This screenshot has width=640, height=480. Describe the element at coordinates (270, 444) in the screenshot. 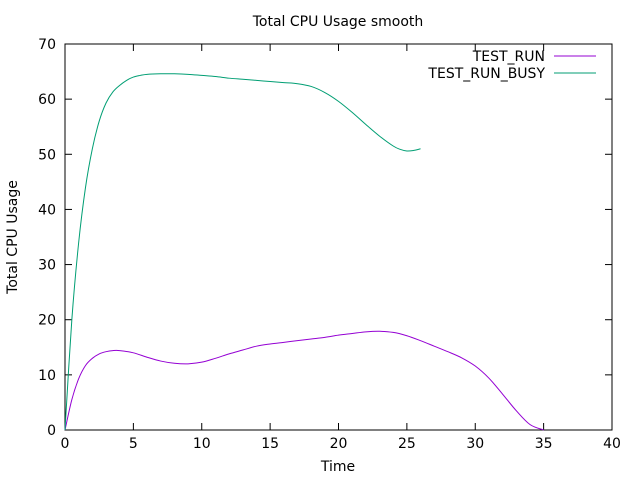

I see `x-tick-label: 15` at that location.